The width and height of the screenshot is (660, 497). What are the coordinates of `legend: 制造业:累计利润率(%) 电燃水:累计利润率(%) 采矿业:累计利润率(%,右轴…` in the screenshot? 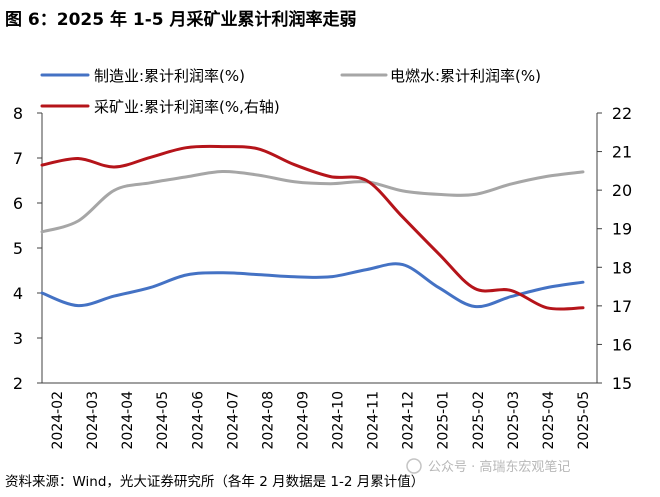 It's located at (290, 91).